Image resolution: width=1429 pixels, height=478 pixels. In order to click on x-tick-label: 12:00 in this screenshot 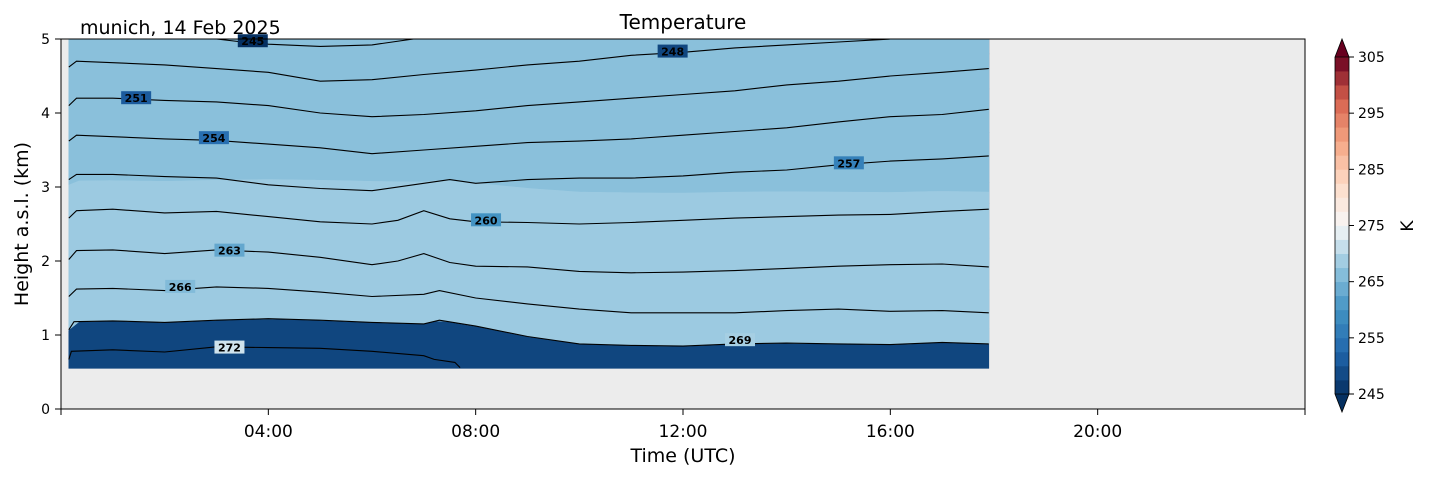, I will do `click(683, 432)`.